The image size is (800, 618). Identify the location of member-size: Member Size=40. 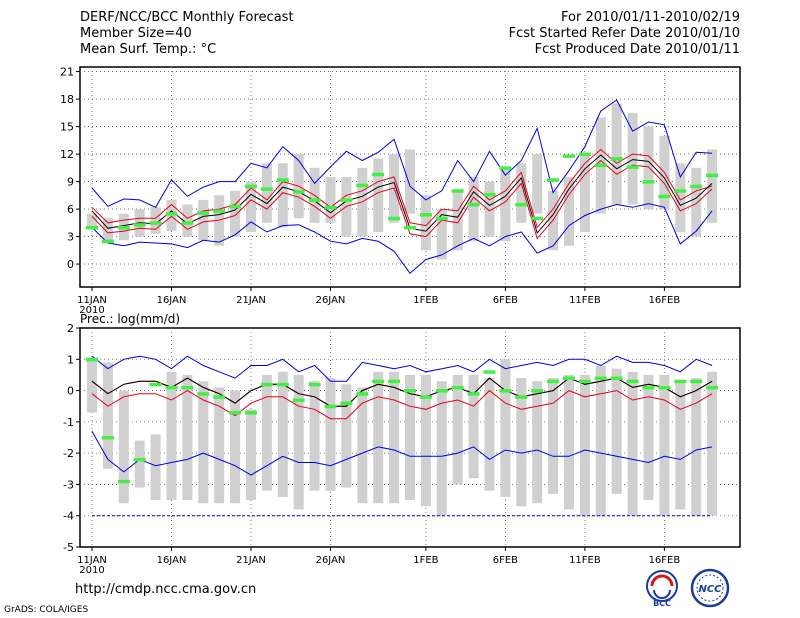
(136, 33).